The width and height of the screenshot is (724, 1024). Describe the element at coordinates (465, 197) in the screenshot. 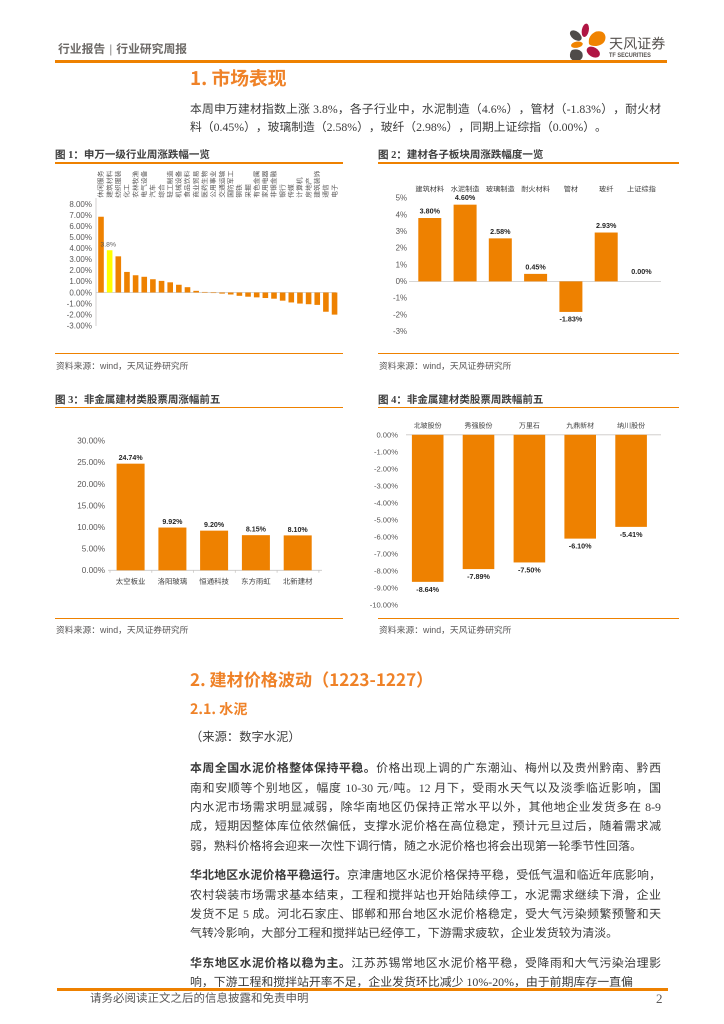

I see `svg-text: 4.60%` at that location.